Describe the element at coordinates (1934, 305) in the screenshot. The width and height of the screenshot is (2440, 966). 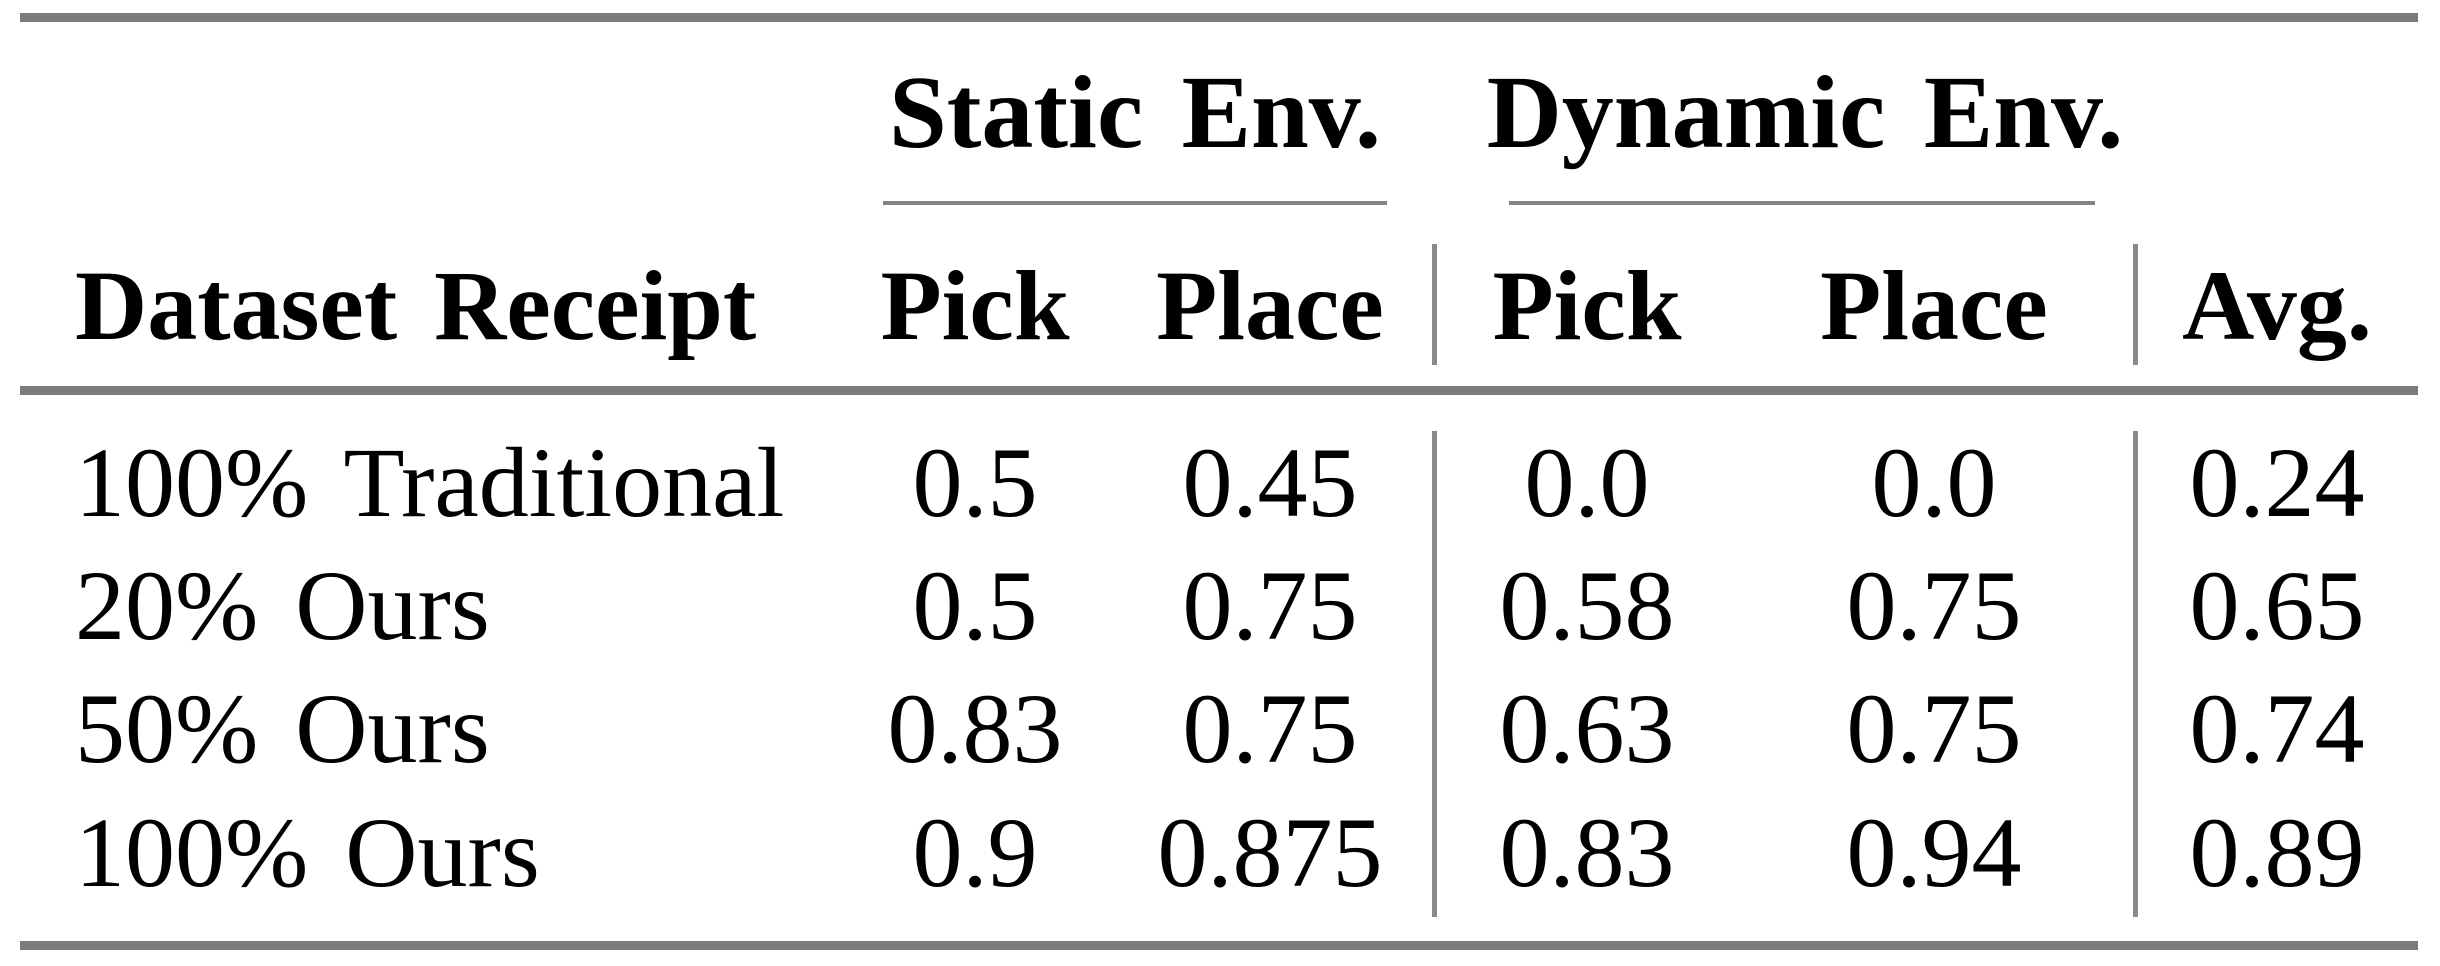
I see `column-header-dynamic-place: Place` at that location.